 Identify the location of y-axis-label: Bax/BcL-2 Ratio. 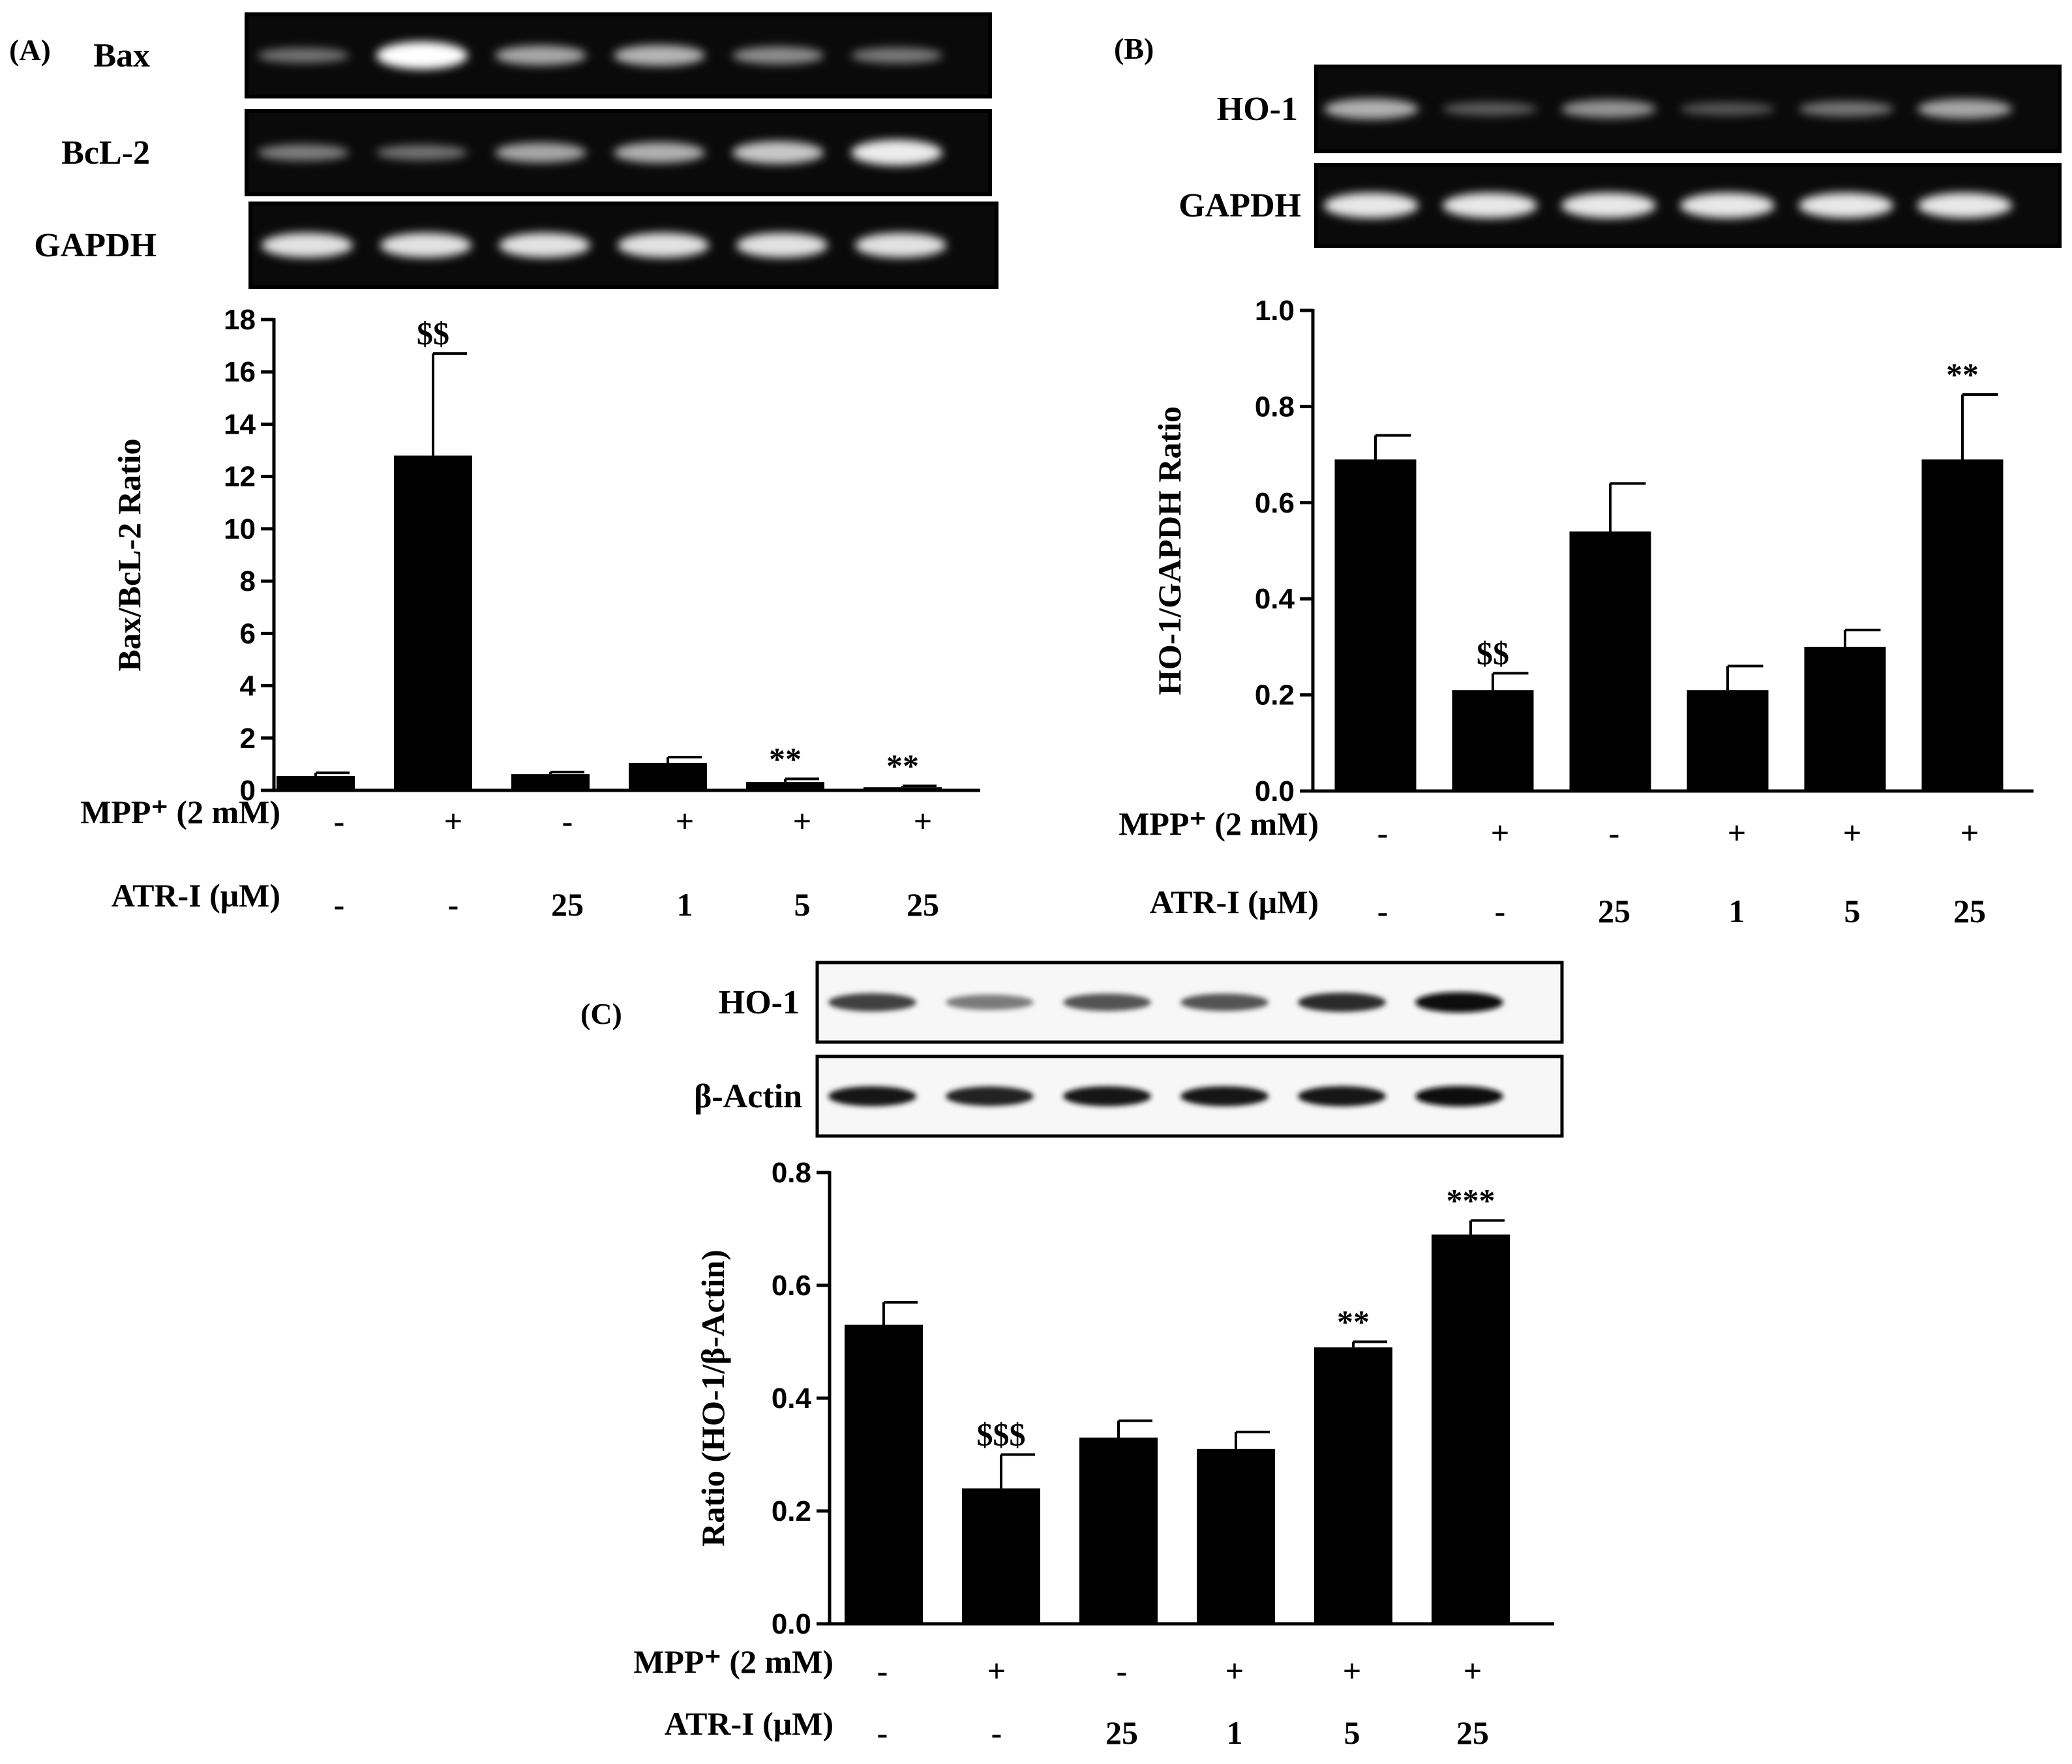
(129, 555).